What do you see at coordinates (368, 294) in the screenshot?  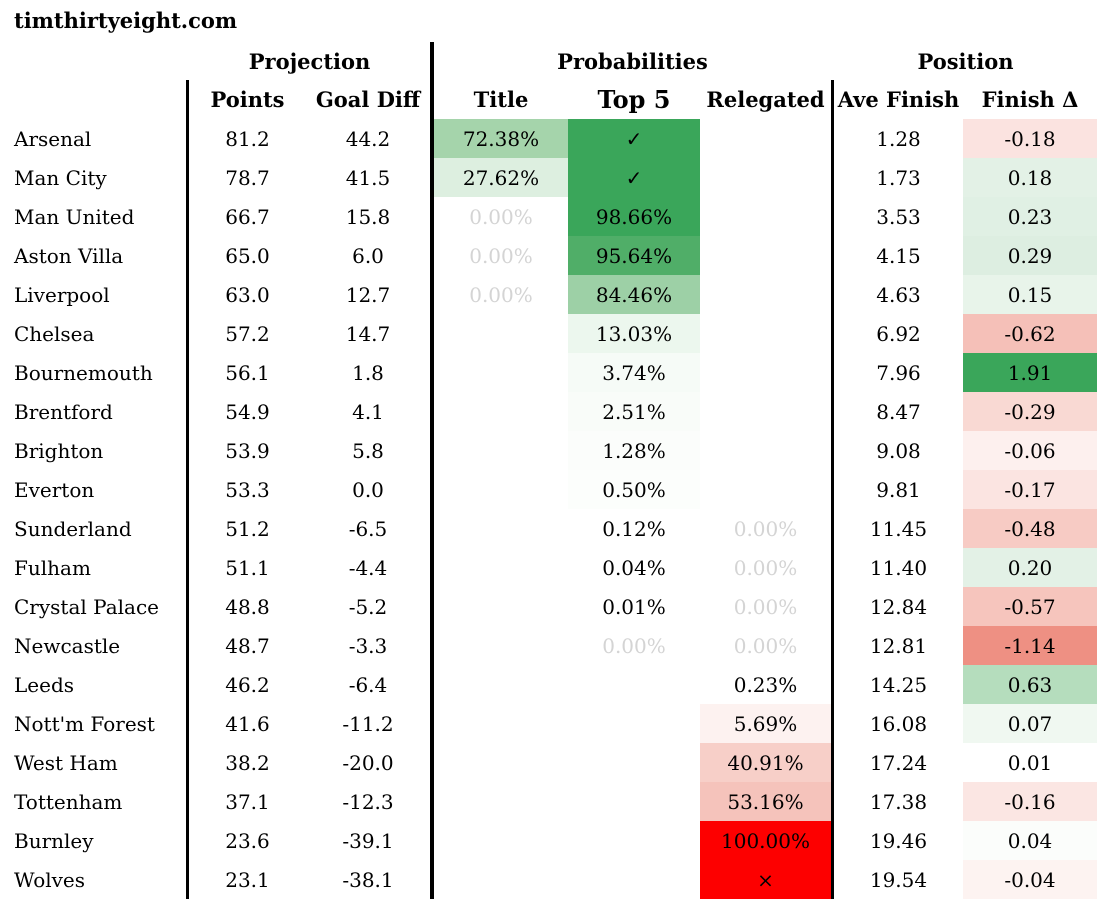 I see `cell-goal-diff: 12.7` at bounding box center [368, 294].